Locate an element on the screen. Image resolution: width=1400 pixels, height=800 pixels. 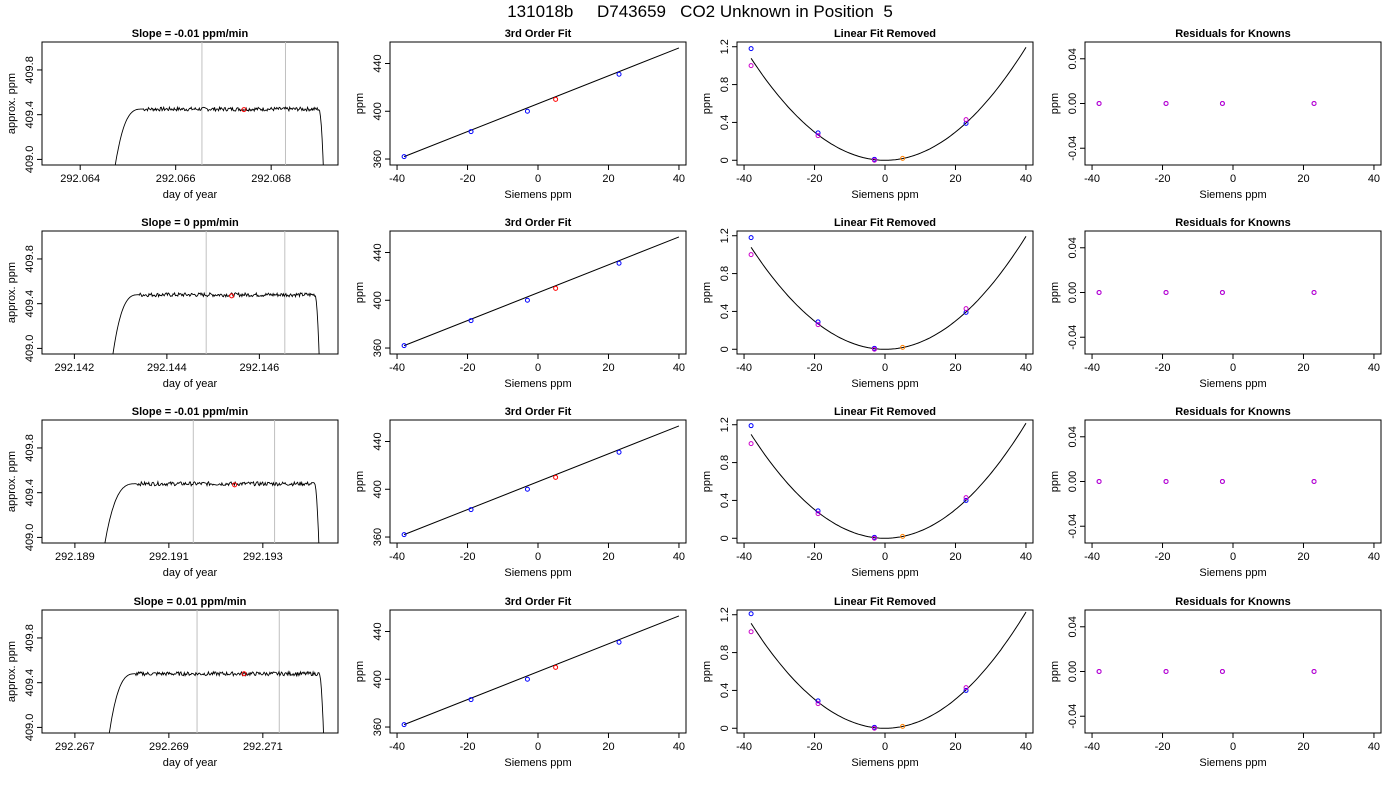
y-tick-label: 400 is located at coordinates (378, 111).